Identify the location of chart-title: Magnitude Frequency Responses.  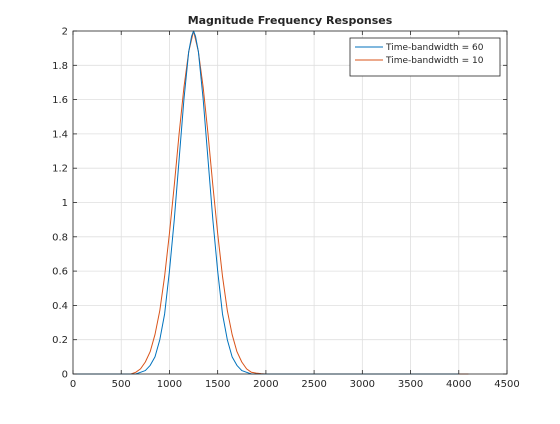
(290, 20).